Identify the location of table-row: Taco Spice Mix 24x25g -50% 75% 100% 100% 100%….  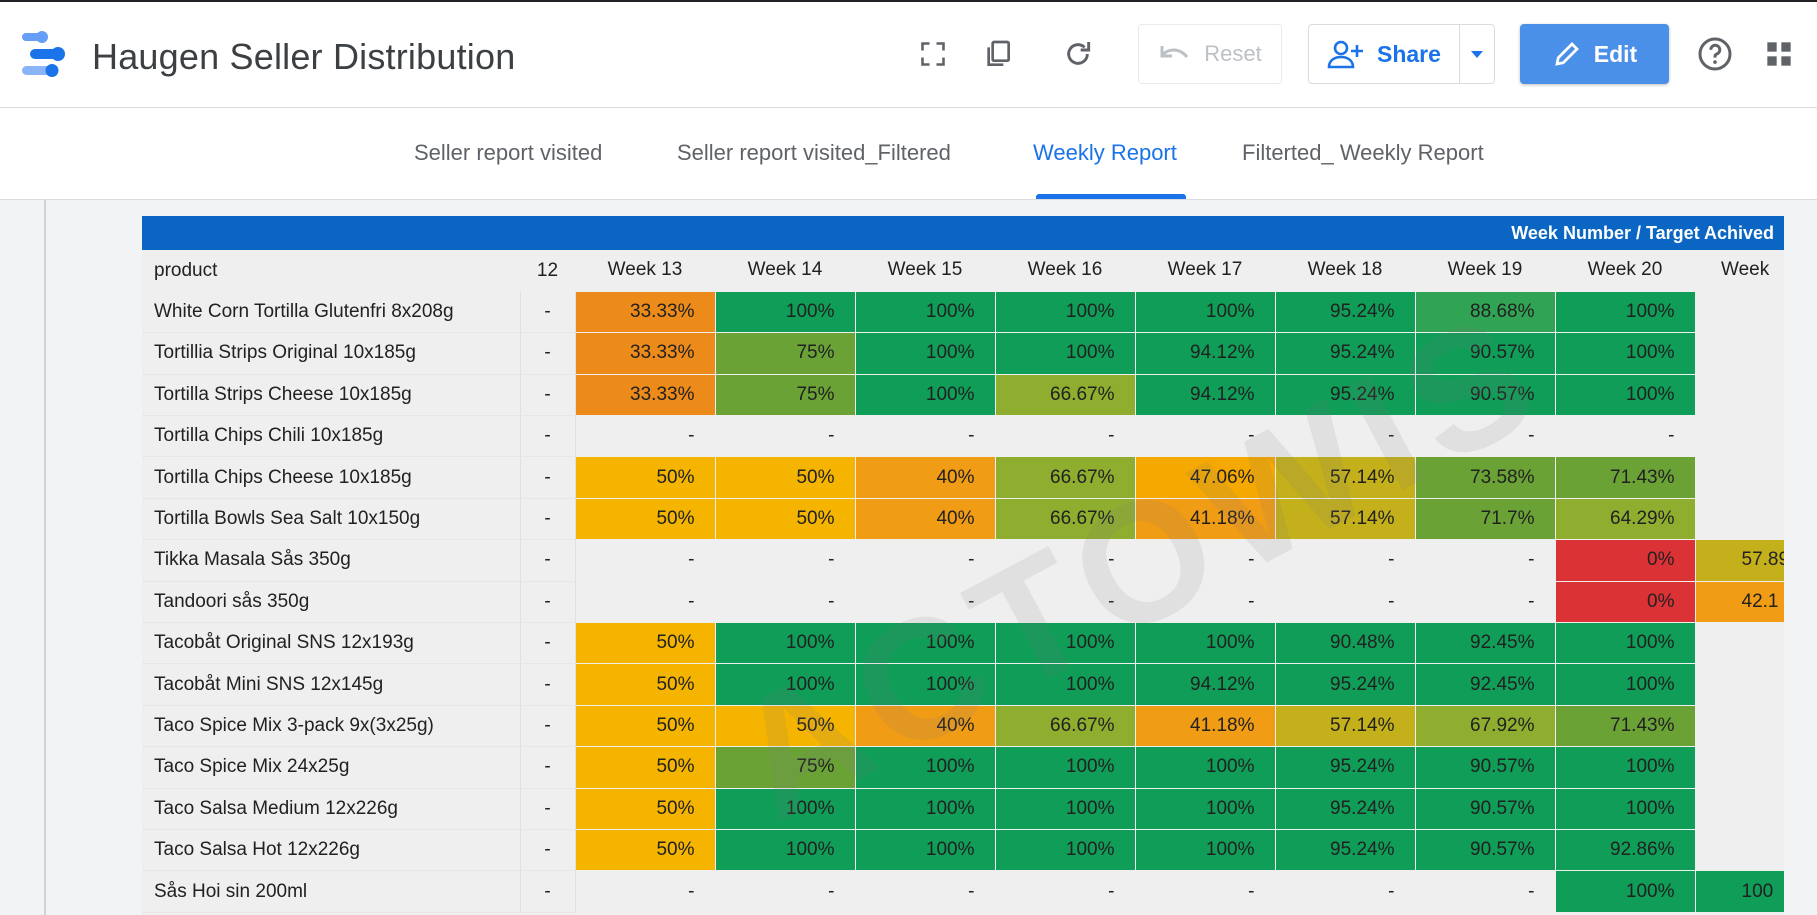
(963, 767).